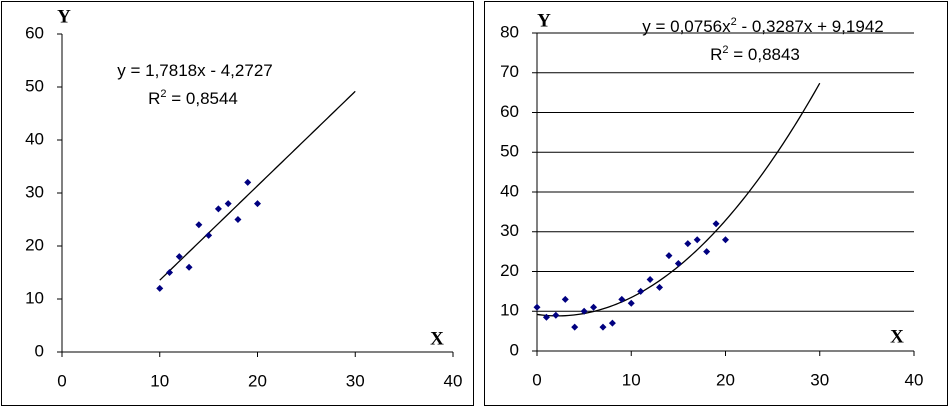 The height and width of the screenshot is (419, 952). Describe the element at coordinates (810, 26) in the screenshot. I see `text-part: - 0,3287x + 9,1942` at that location.